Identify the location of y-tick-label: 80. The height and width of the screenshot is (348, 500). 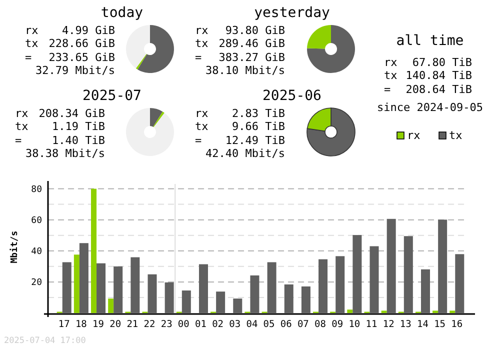
(36, 189).